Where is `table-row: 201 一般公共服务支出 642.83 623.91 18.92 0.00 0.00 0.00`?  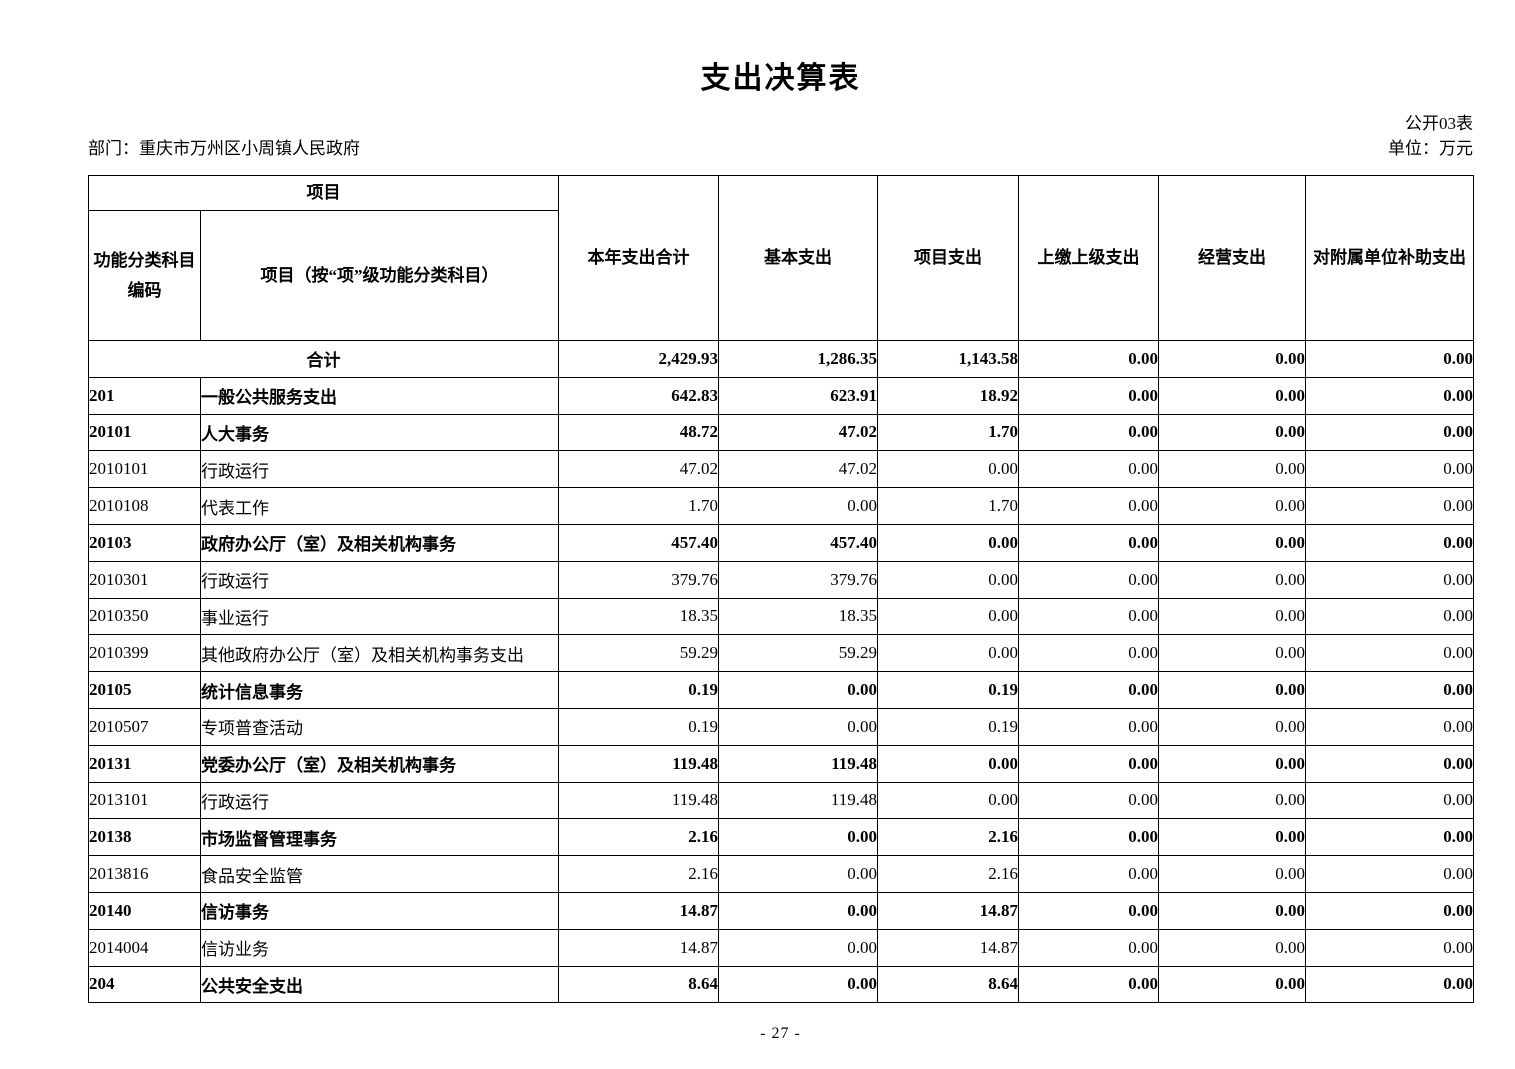 table-row: 201 一般公共服务支出 642.83 623.91 18.92 0.00 0.00 0.00 is located at coordinates (781, 395).